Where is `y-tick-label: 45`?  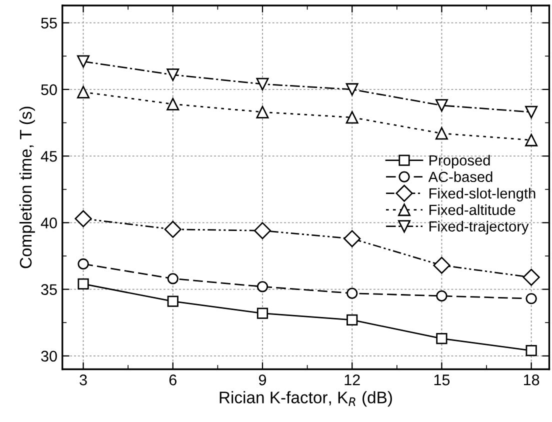
y-tick-label: 45 is located at coordinates (48, 156).